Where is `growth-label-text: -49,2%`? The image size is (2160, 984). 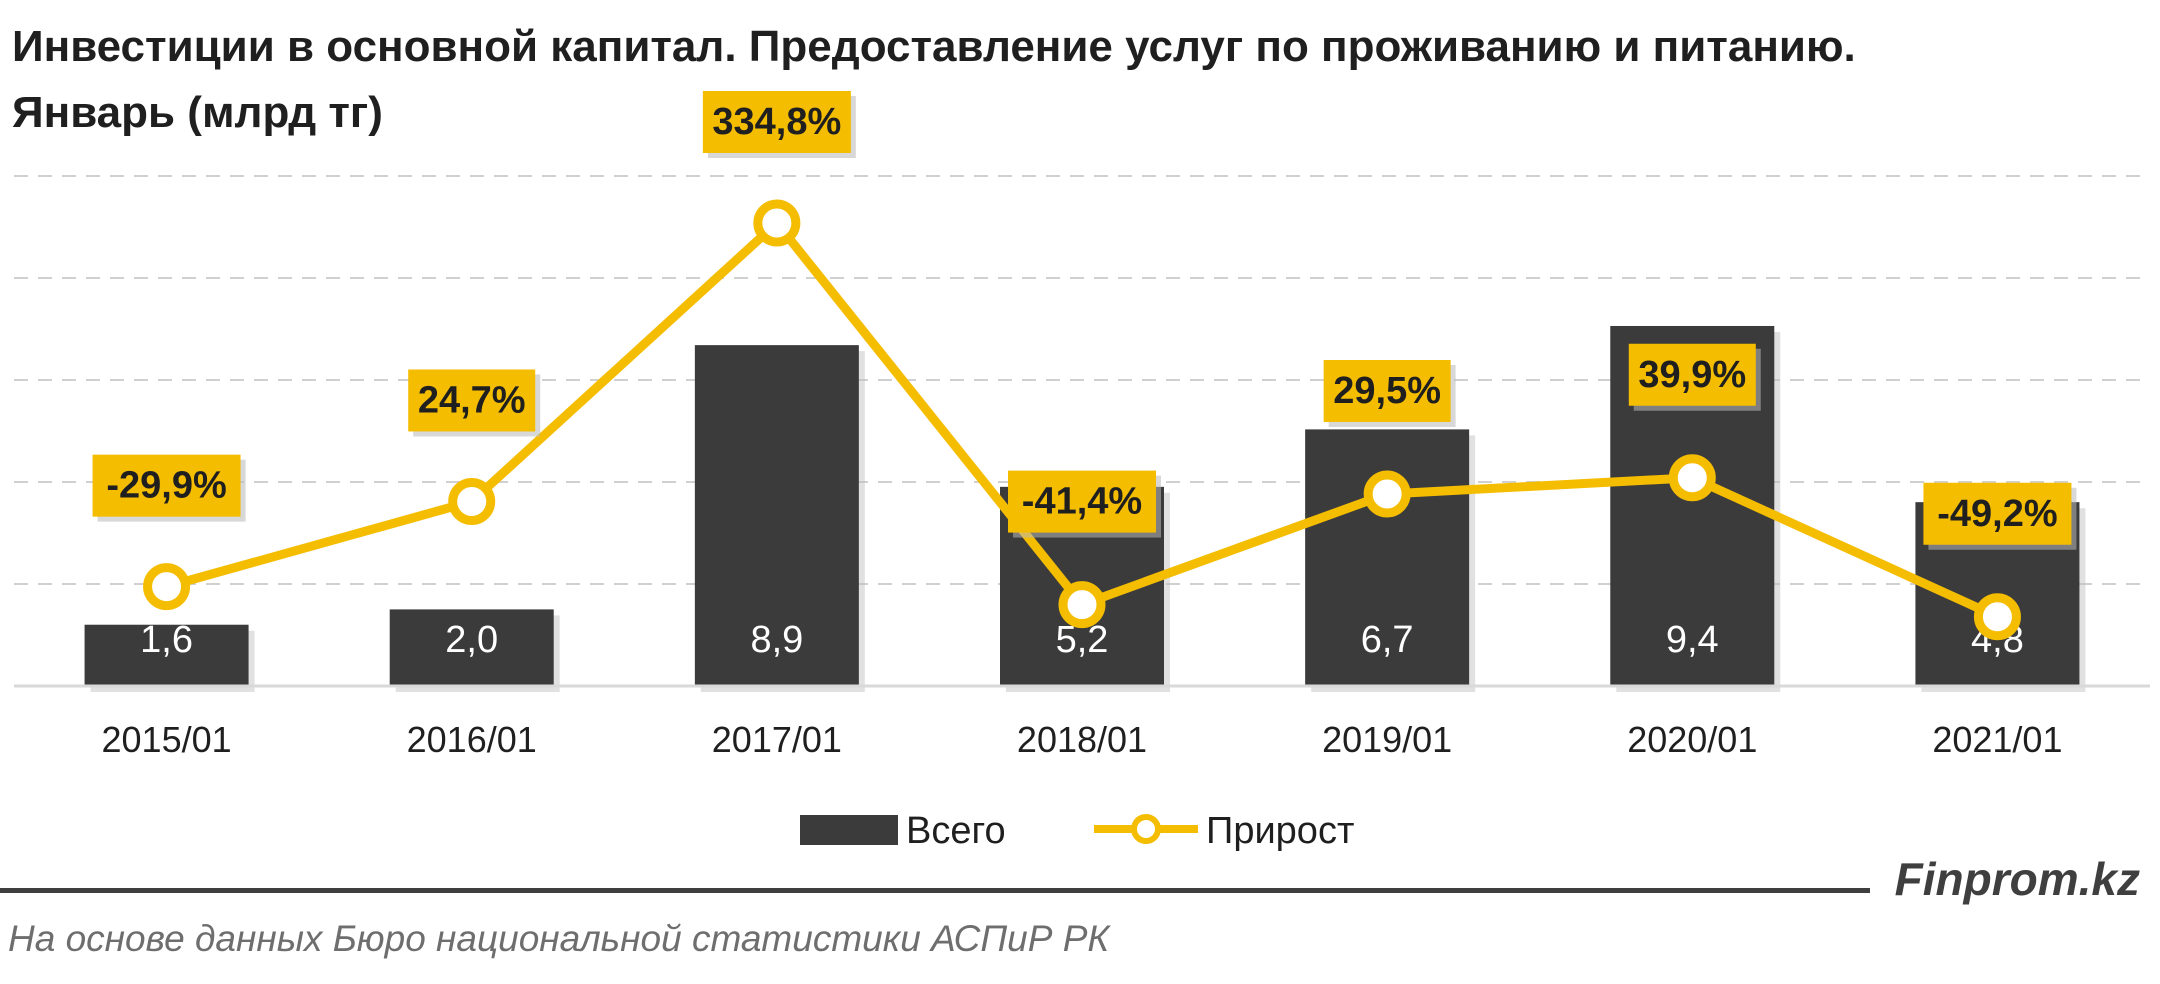 growth-label-text: -49,2% is located at coordinates (1997, 514).